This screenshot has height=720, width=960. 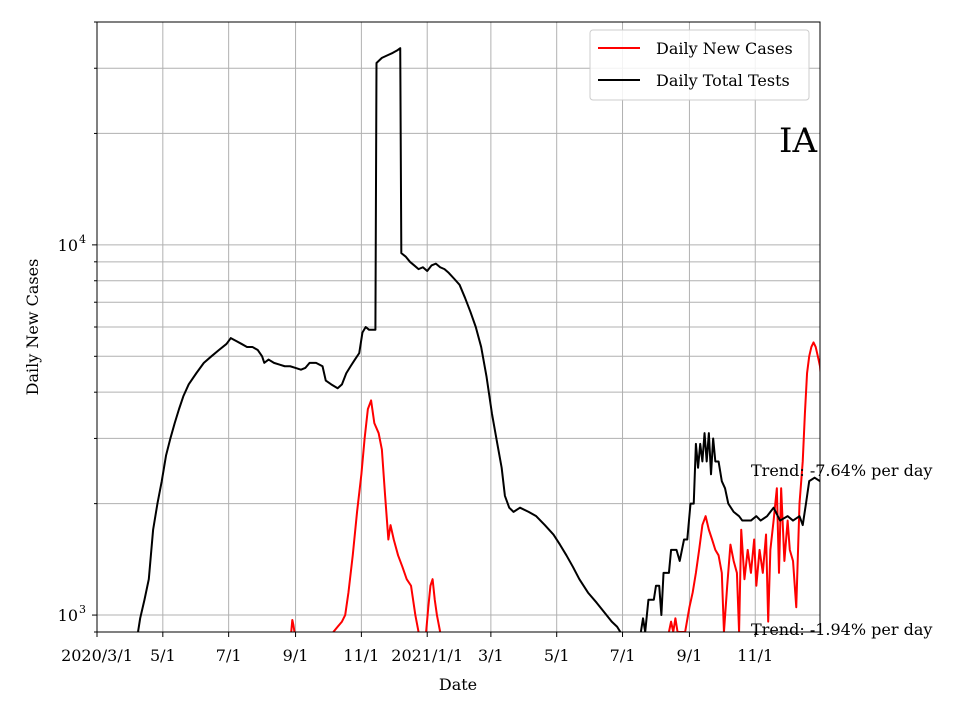 What do you see at coordinates (82, 609) in the screenshot?
I see `y-tick-exponent: 3` at bounding box center [82, 609].